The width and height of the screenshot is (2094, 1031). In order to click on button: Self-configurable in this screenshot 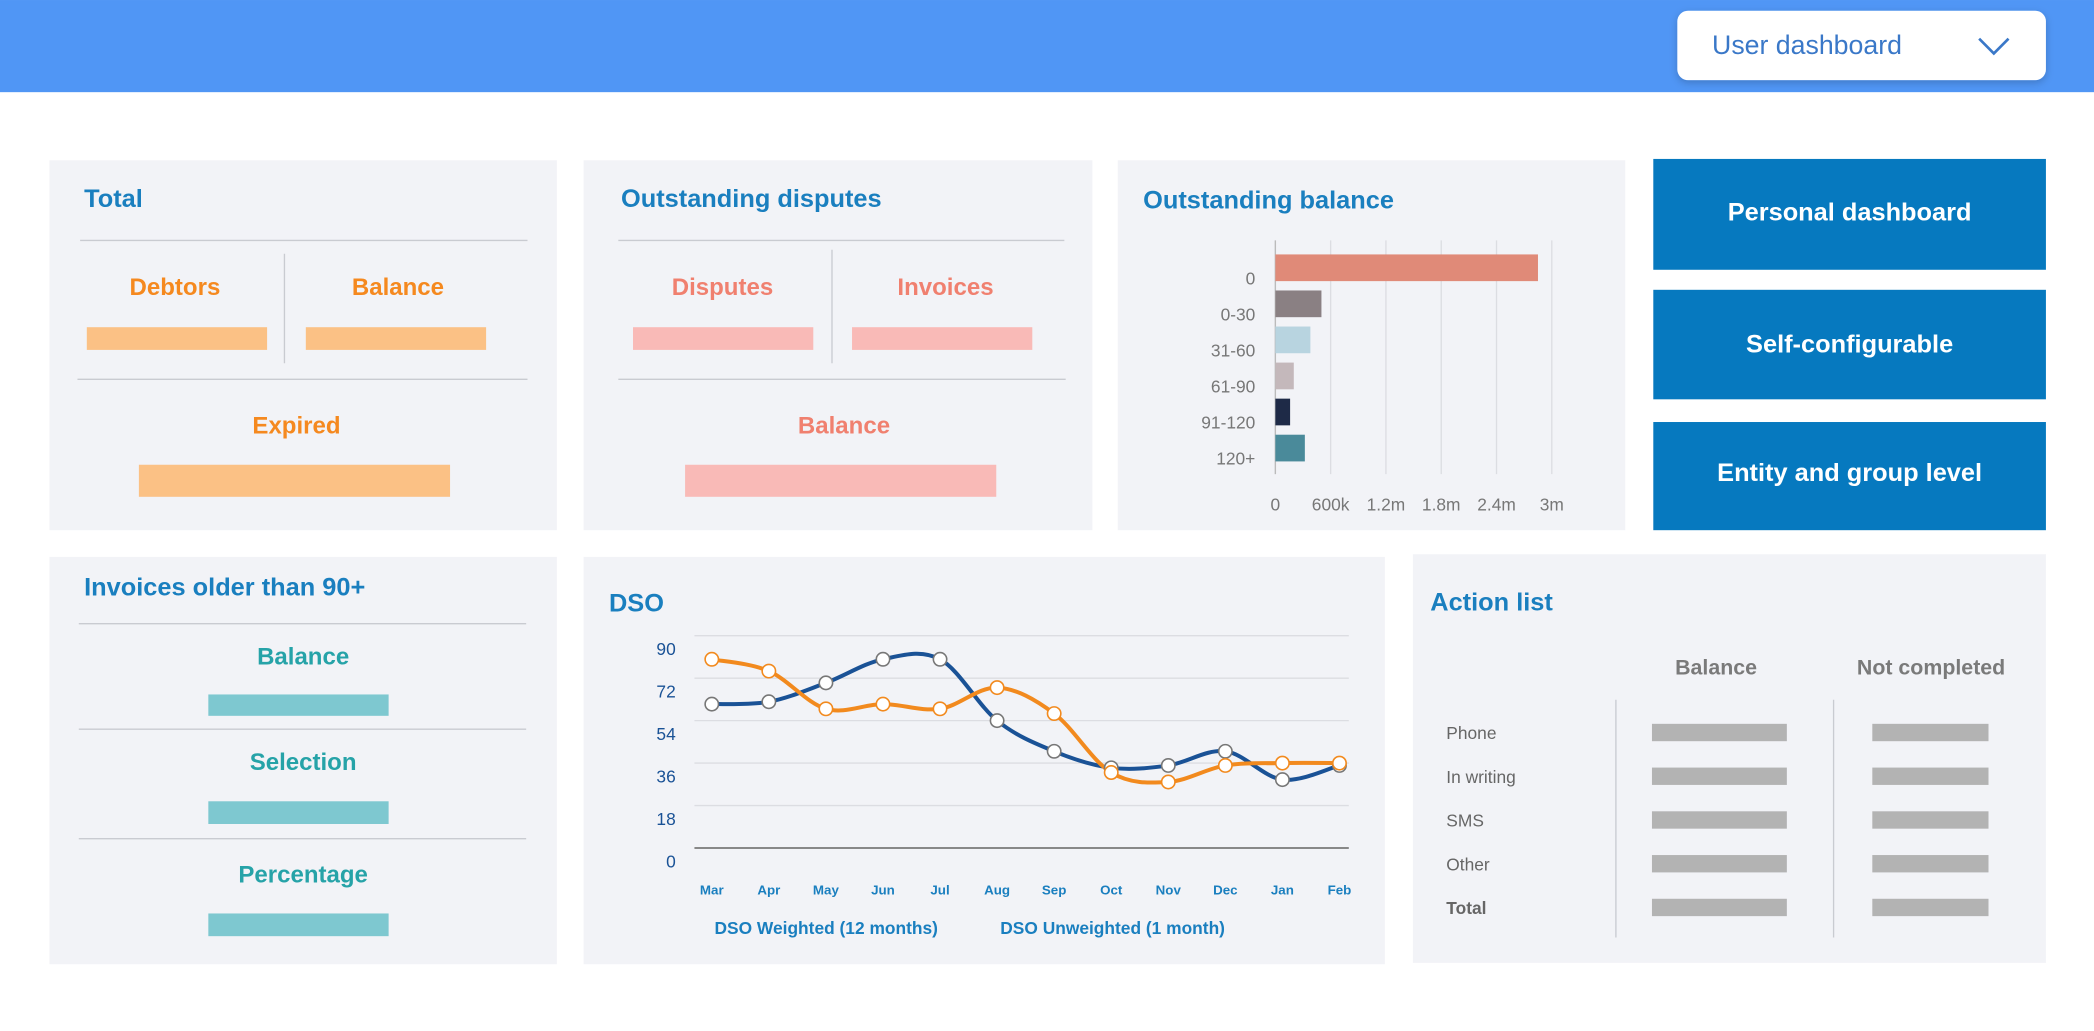, I will do `click(1849, 344)`.